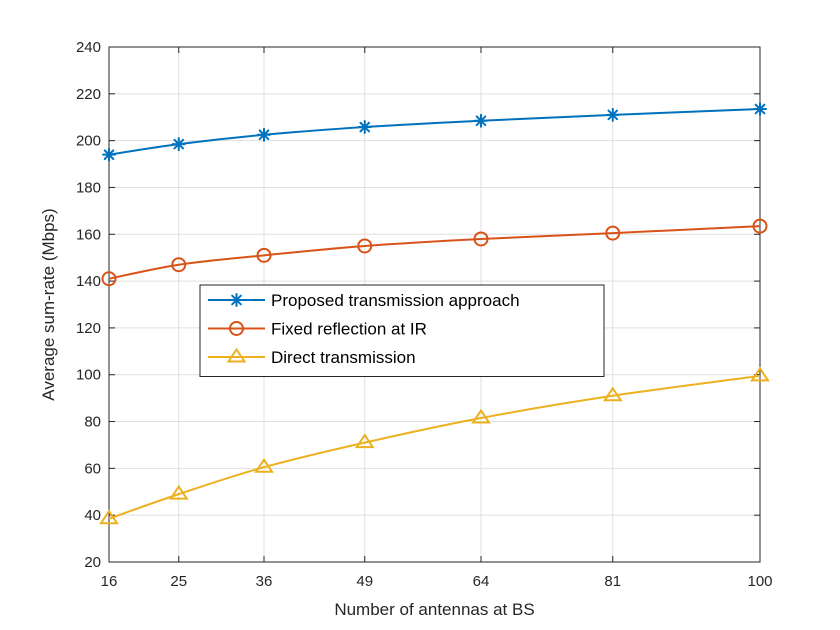  Describe the element at coordinates (88, 328) in the screenshot. I see `y-tick-label: 120` at that location.